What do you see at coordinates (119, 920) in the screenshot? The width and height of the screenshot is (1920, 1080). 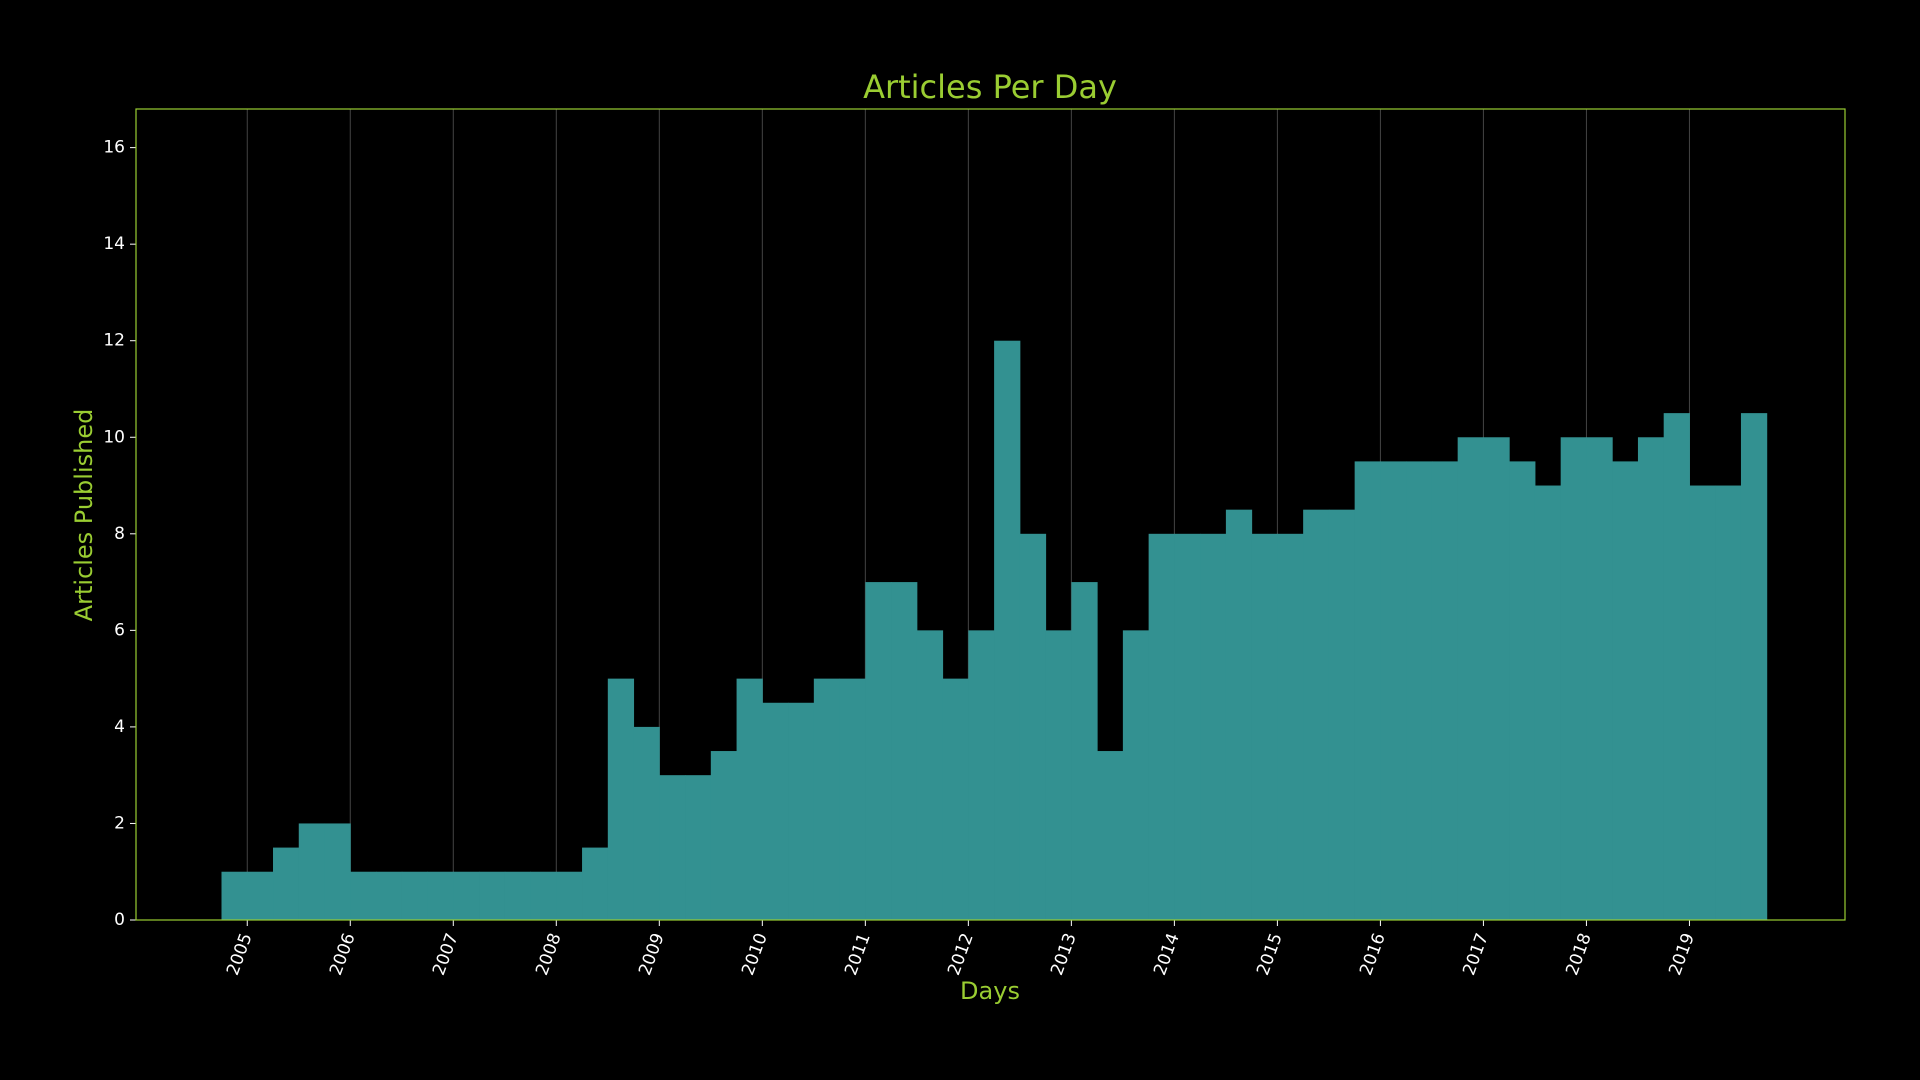 I see `y-tick-label: 0` at bounding box center [119, 920].